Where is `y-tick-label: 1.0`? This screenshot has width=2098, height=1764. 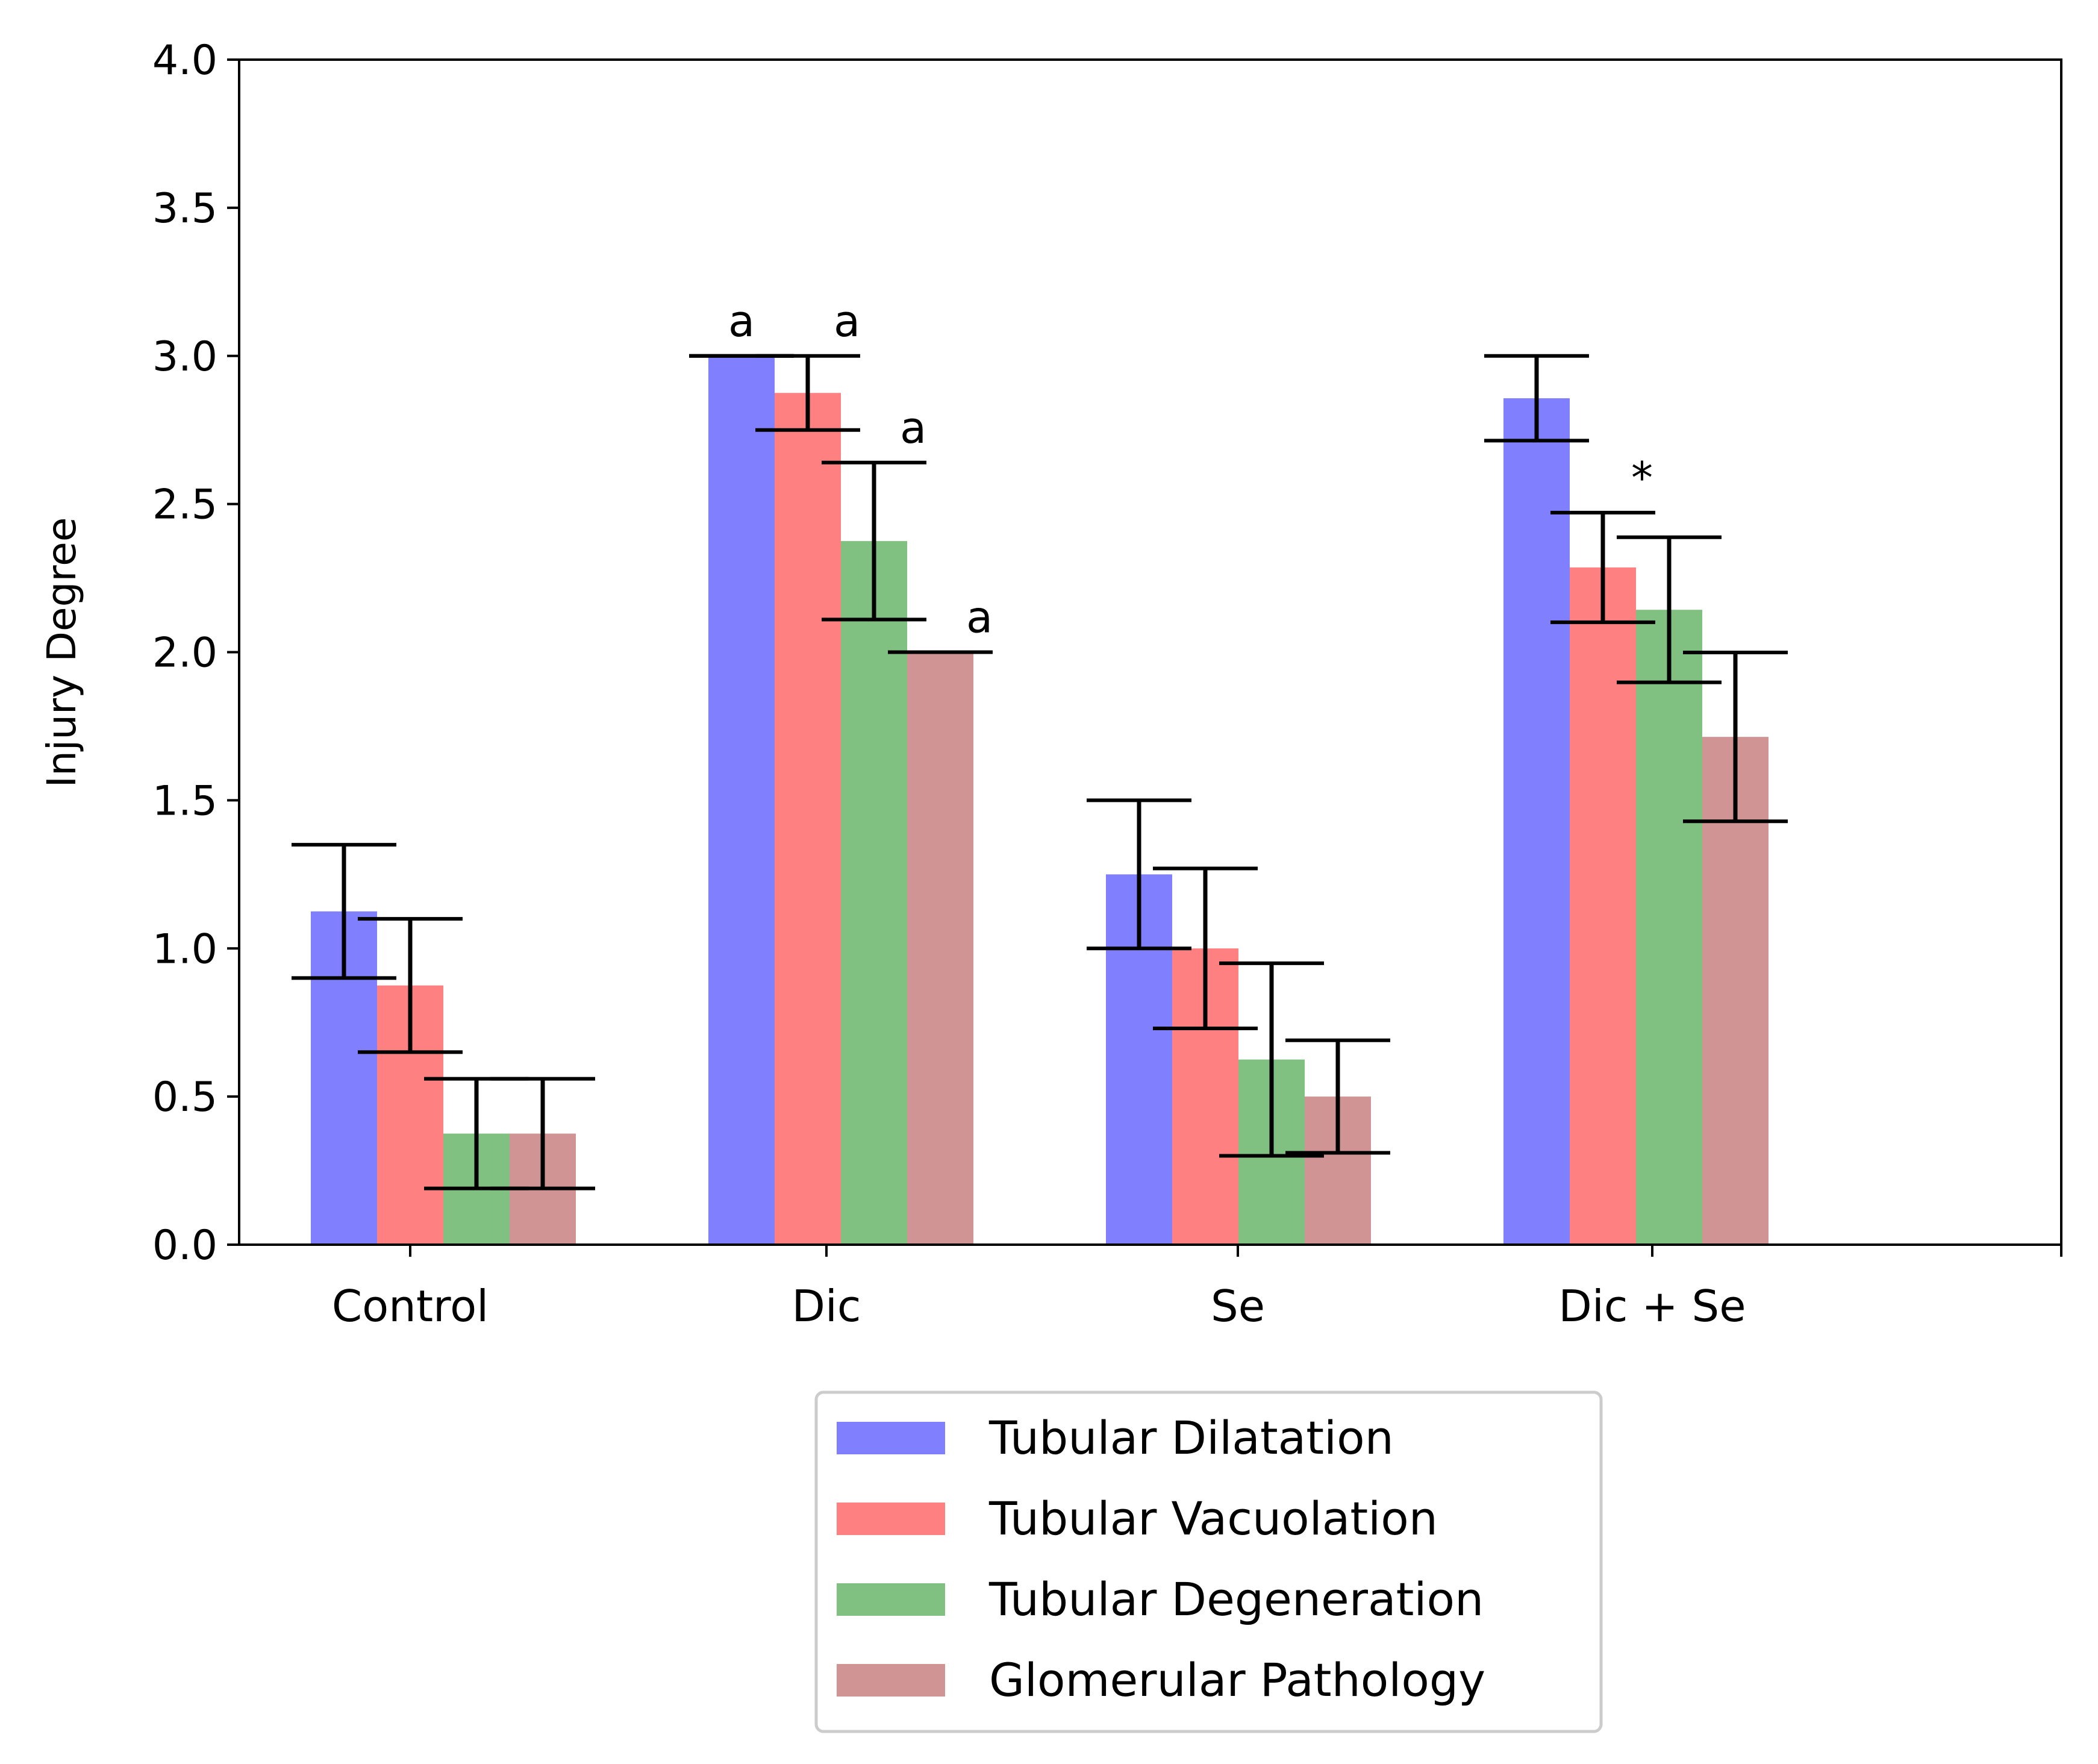 y-tick-label: 1.0 is located at coordinates (185, 949).